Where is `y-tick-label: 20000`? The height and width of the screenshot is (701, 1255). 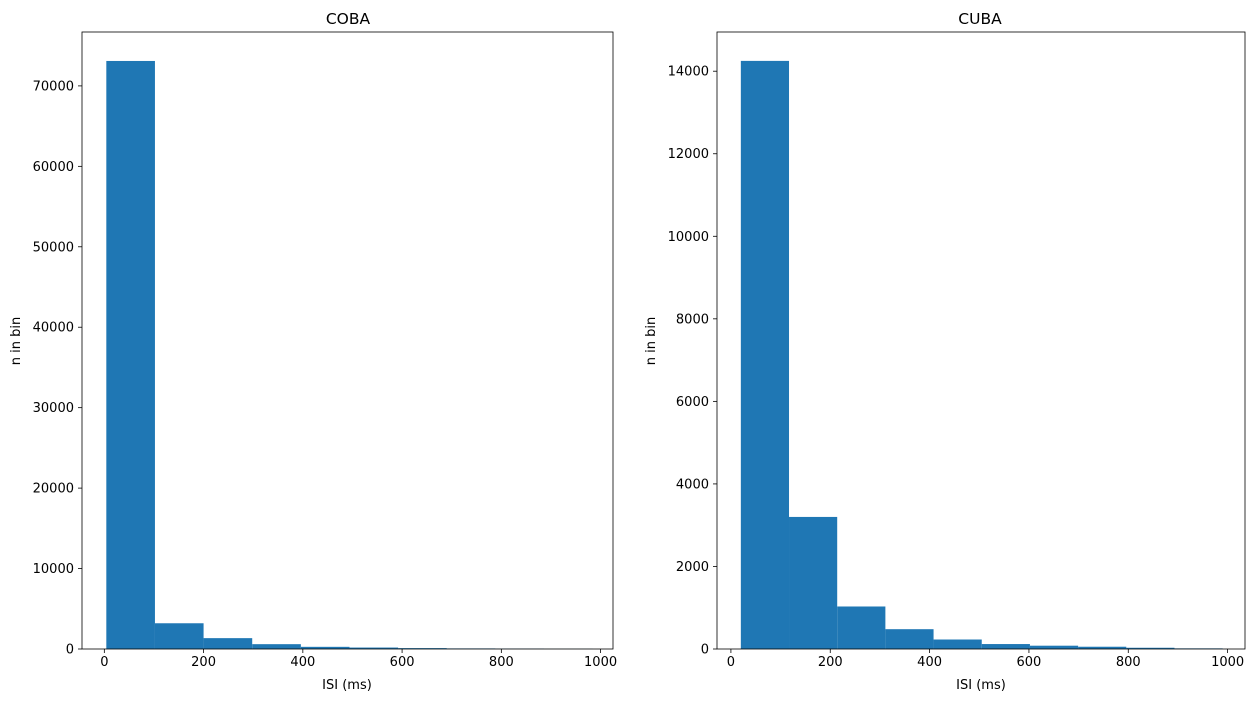
y-tick-label: 20000 is located at coordinates (53, 489).